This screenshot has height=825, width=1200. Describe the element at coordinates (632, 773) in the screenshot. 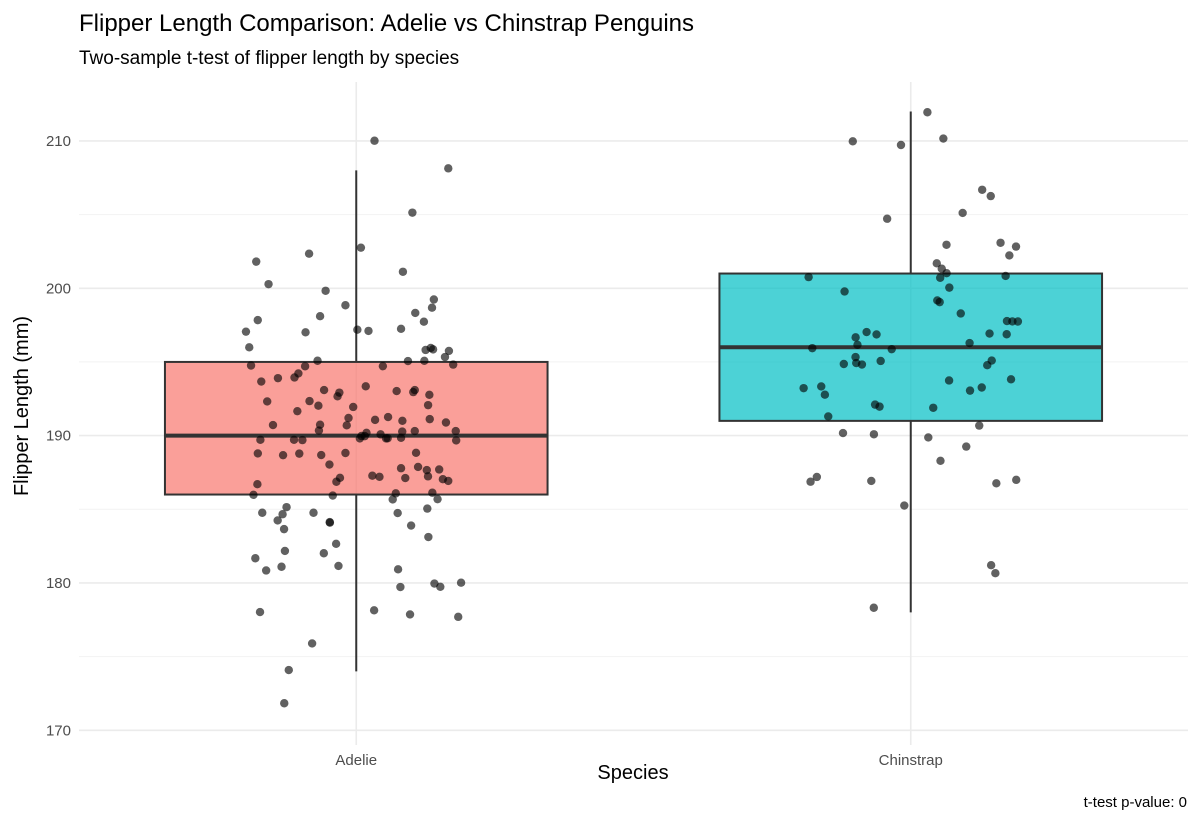

I see `x-axis-title: Species` at that location.